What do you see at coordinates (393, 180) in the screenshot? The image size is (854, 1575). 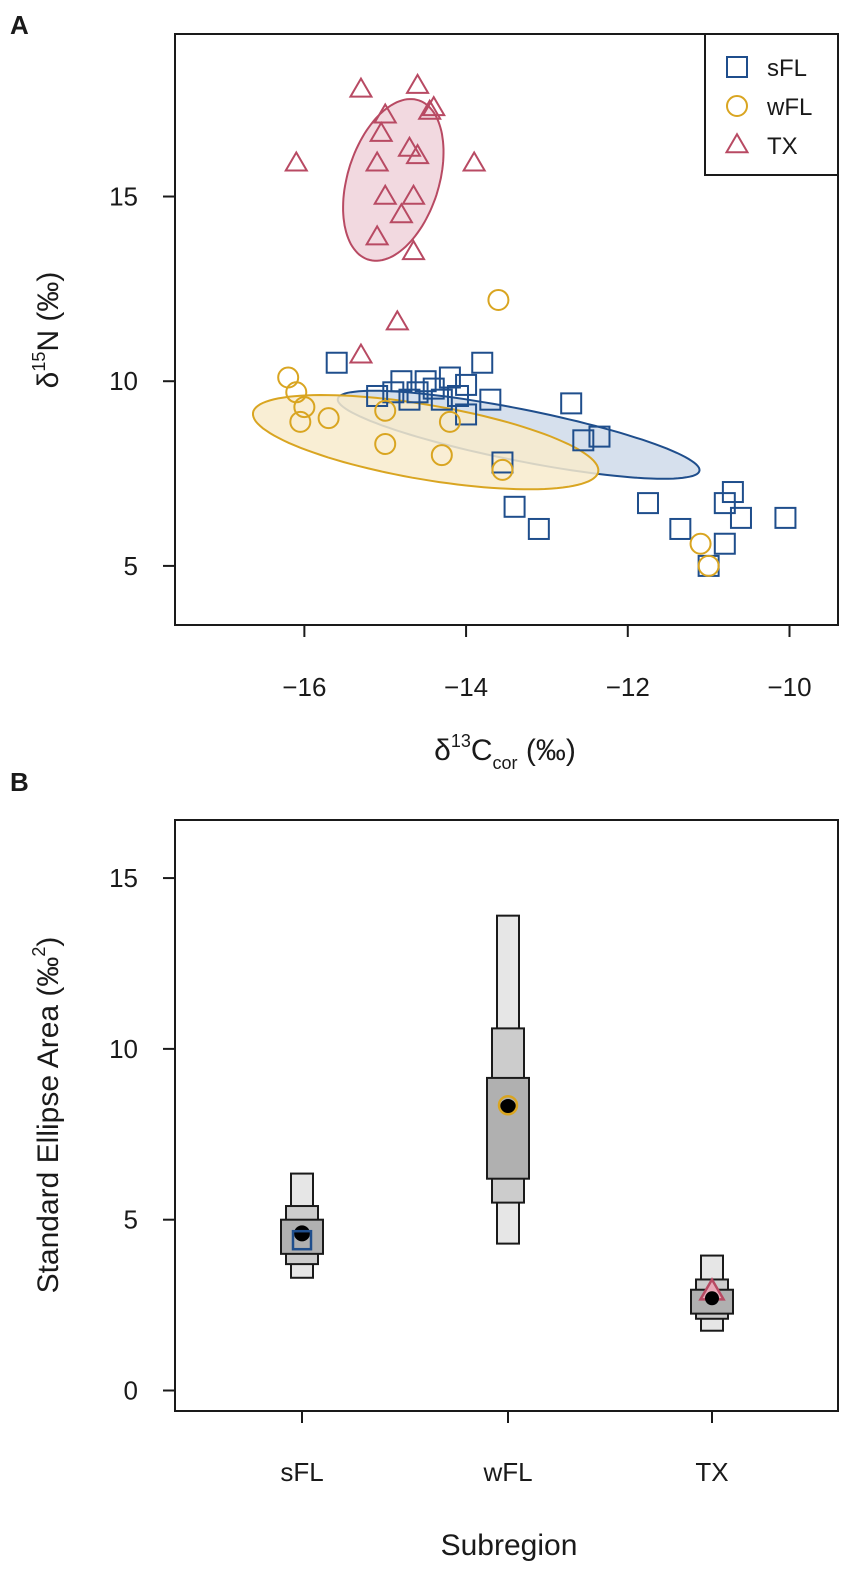 I see `ellipse-tx` at bounding box center [393, 180].